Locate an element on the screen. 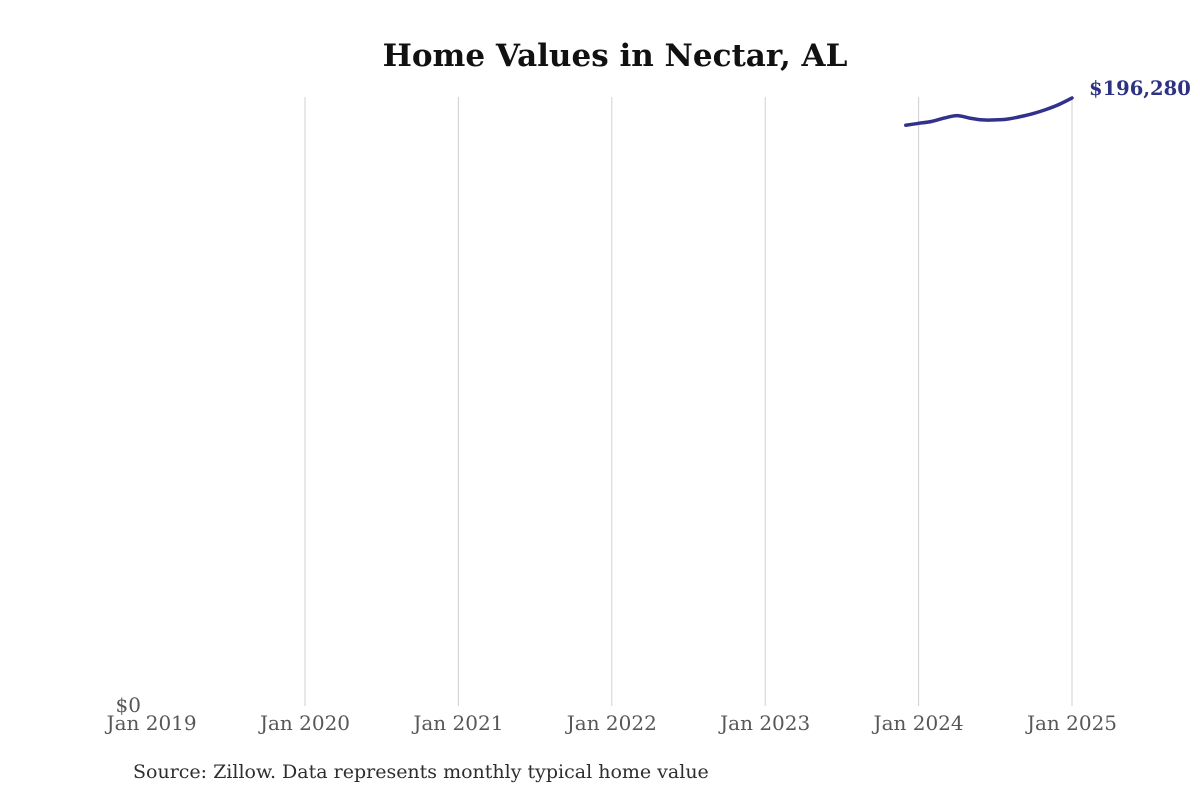  home-value-line is located at coordinates (989, 111).